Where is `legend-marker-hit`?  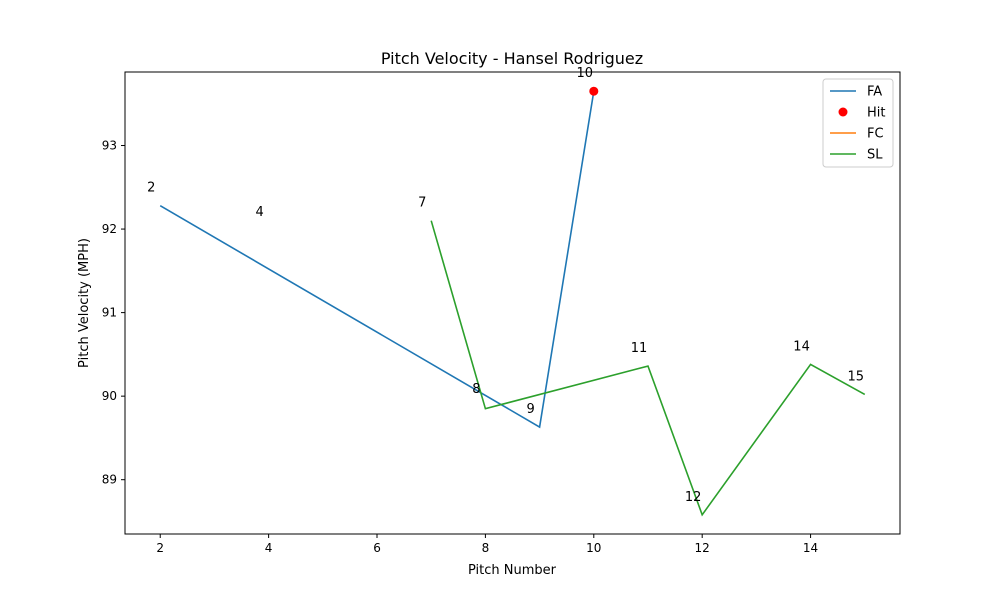 legend-marker-hit is located at coordinates (843, 112).